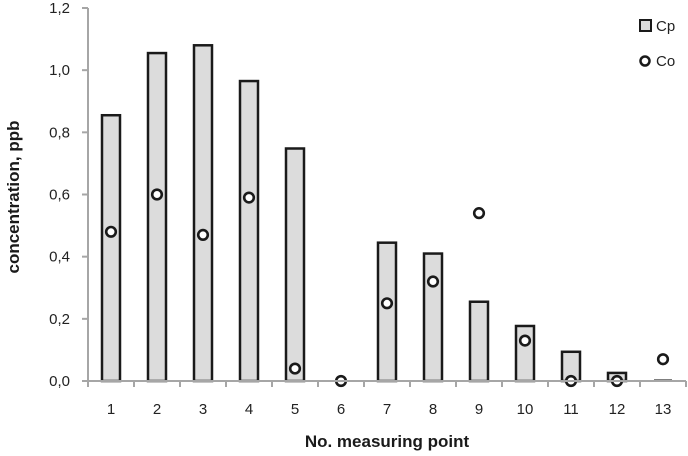  I want to click on x-tick-label: 2, so click(157, 409).